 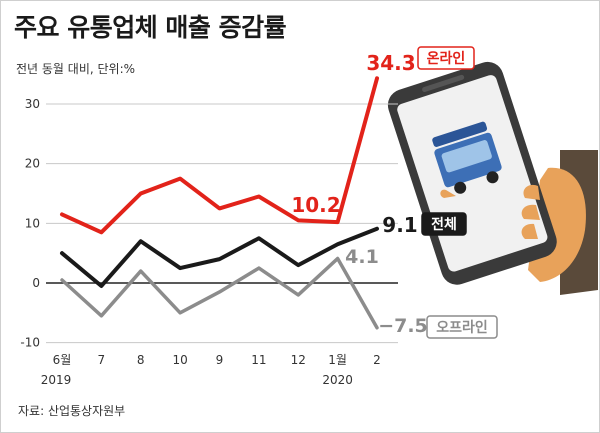 I want to click on x-tick-label: 8, so click(x=141, y=360).